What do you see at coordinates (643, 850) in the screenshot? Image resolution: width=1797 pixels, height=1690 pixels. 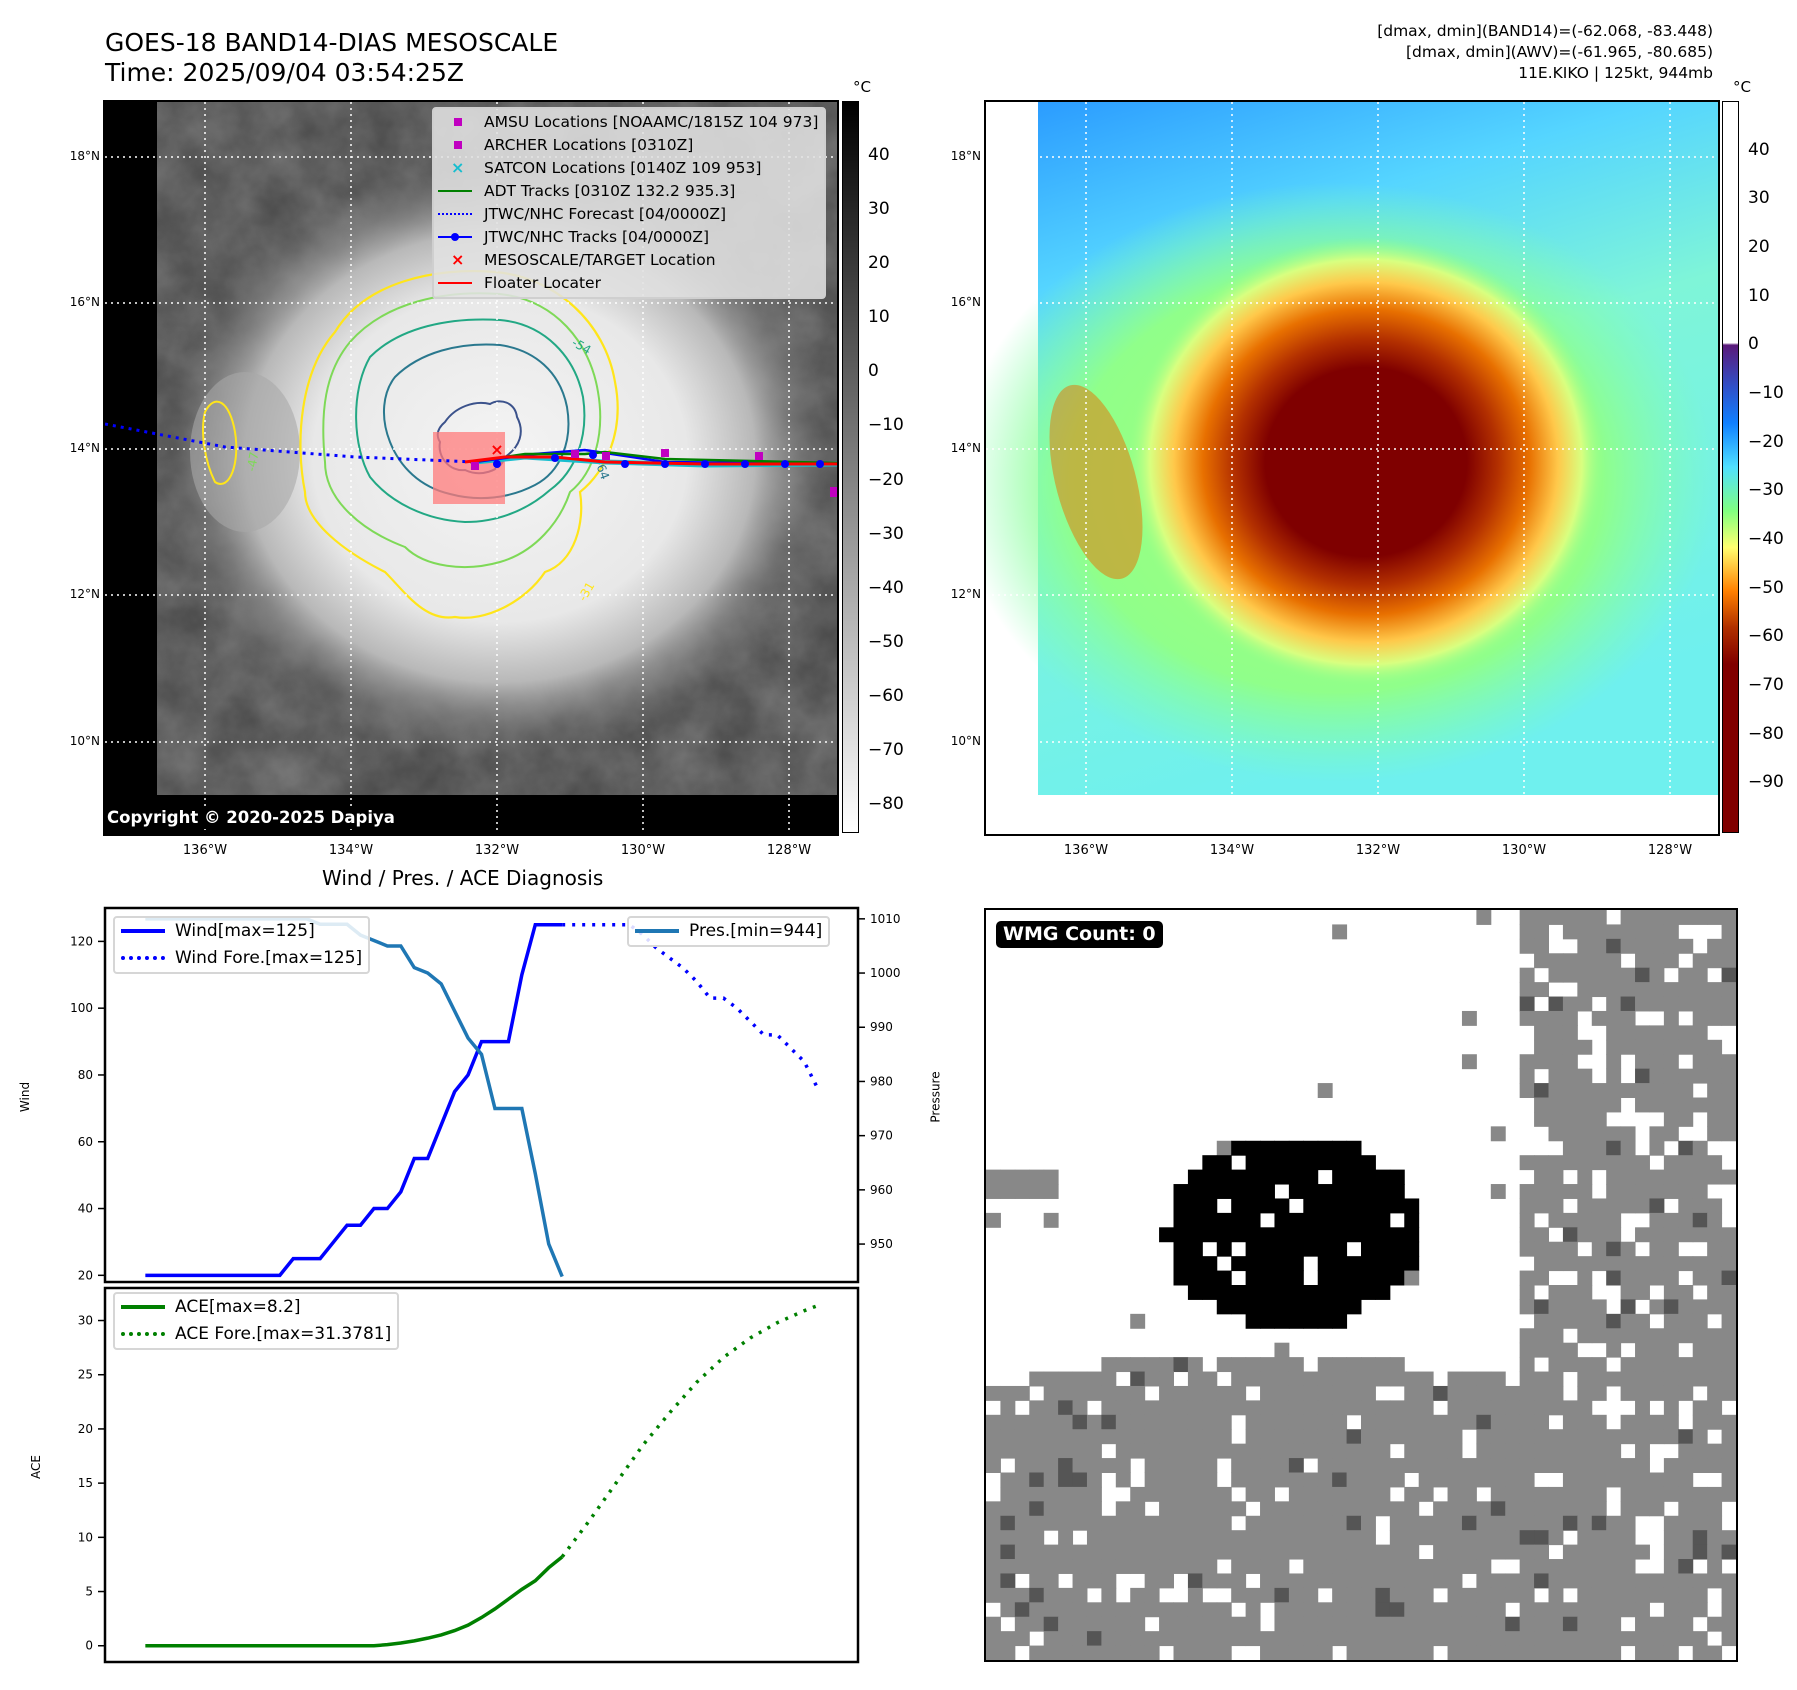 I see `lon-label: 130°W` at bounding box center [643, 850].